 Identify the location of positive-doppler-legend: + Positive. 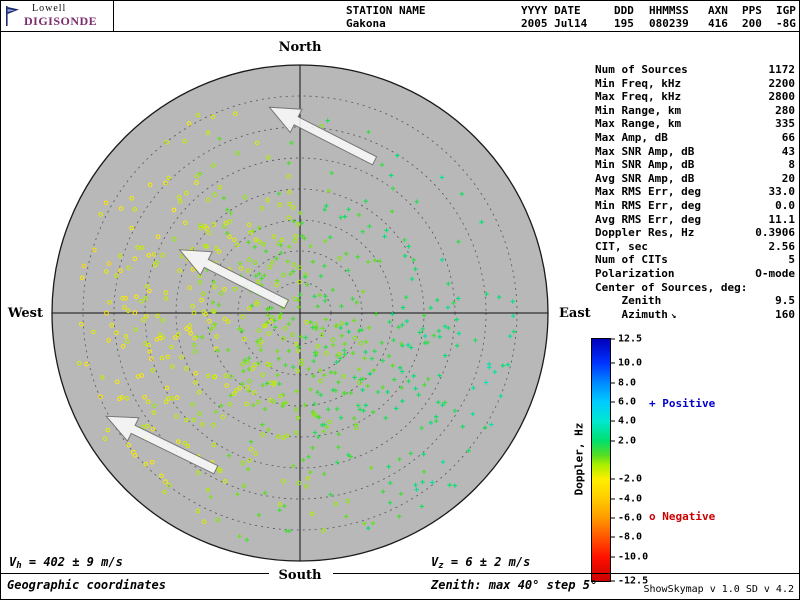
(682, 403).